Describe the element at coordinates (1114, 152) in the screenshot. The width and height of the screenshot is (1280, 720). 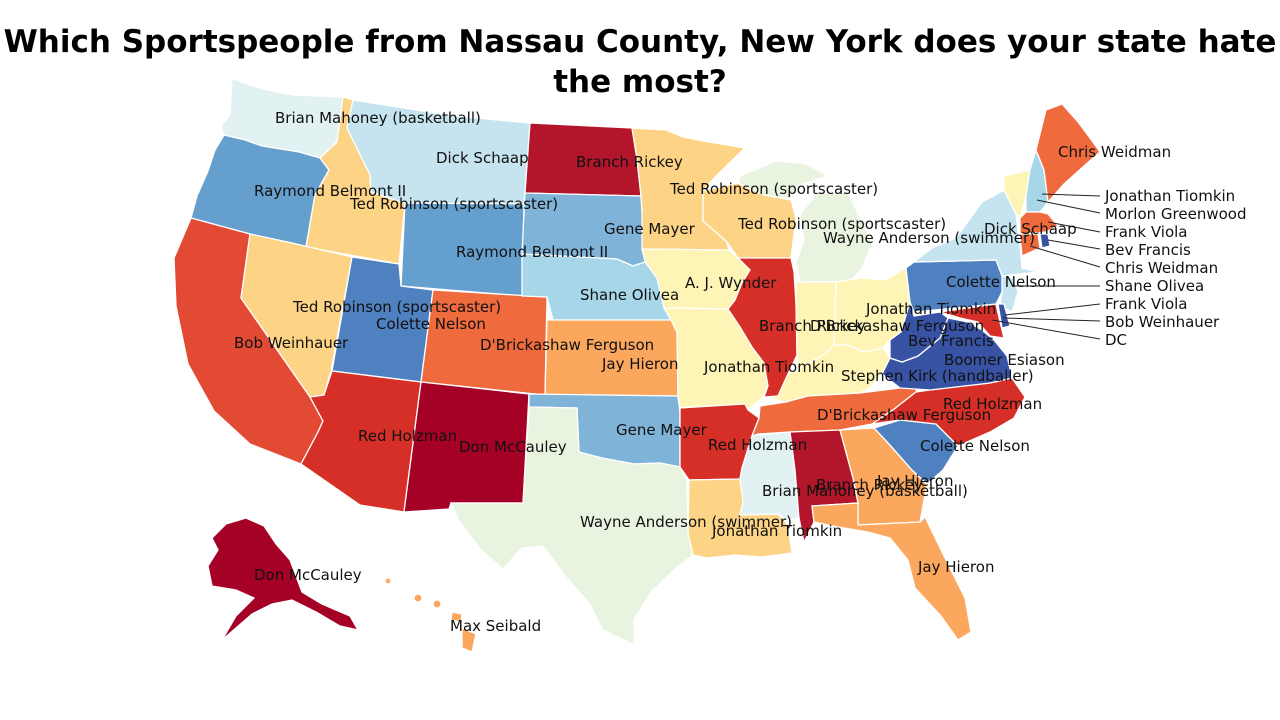
I see `label-maine: Chris Weidman` at that location.